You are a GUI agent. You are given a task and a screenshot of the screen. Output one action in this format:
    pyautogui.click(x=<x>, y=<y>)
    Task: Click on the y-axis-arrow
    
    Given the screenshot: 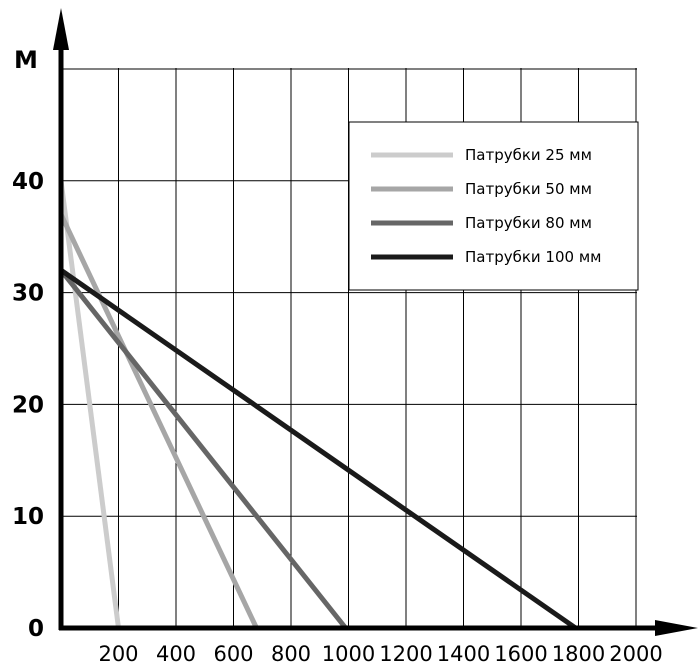 What is the action you would take?
    pyautogui.click(x=61, y=29)
    